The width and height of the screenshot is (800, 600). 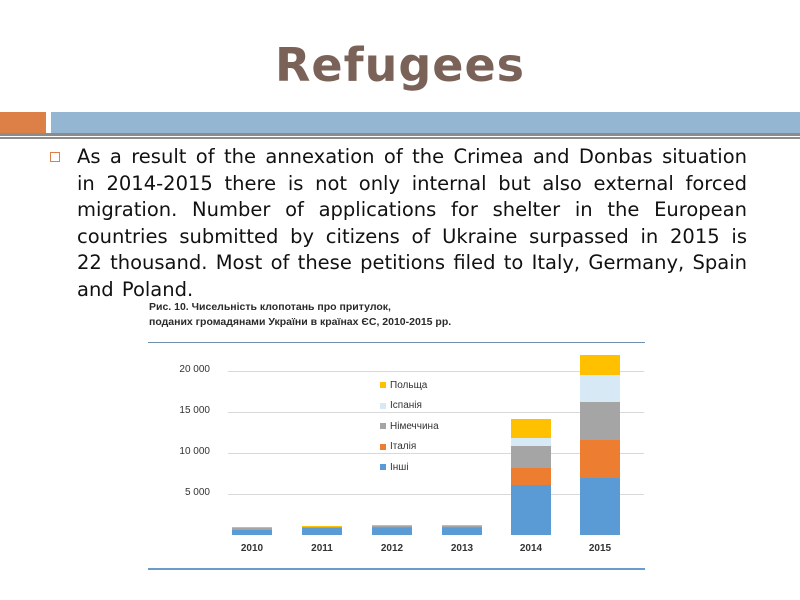 What do you see at coordinates (462, 548) in the screenshot?
I see `x-tick-label: 2013` at bounding box center [462, 548].